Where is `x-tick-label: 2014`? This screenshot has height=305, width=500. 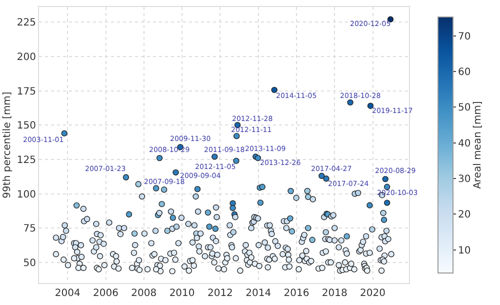
x-tick-label: 2014 is located at coordinates (259, 293).